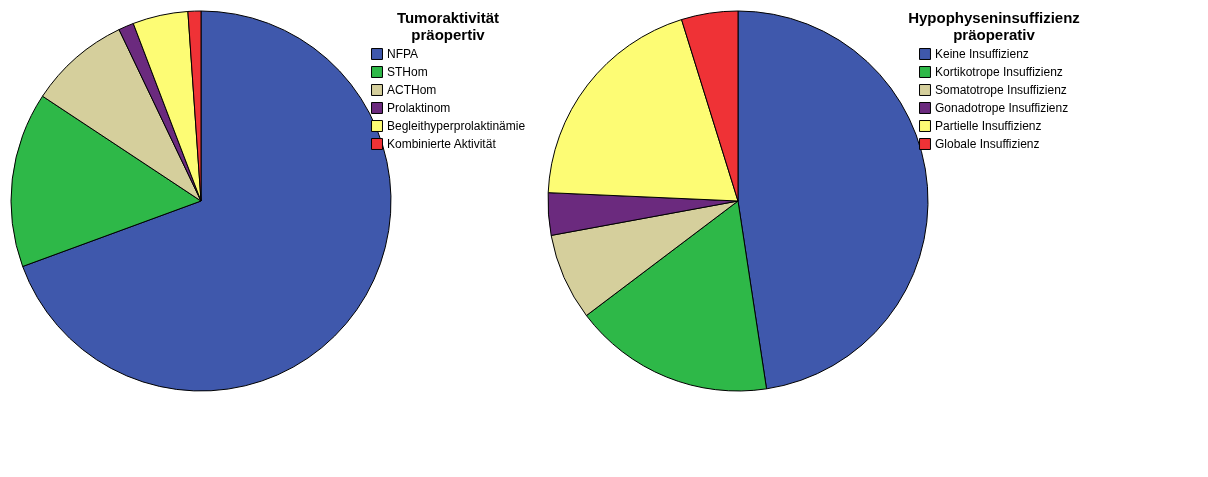 The width and height of the screenshot is (1208, 477). Describe the element at coordinates (419, 108) in the screenshot. I see `legend-label: Prolaktinom` at that location.